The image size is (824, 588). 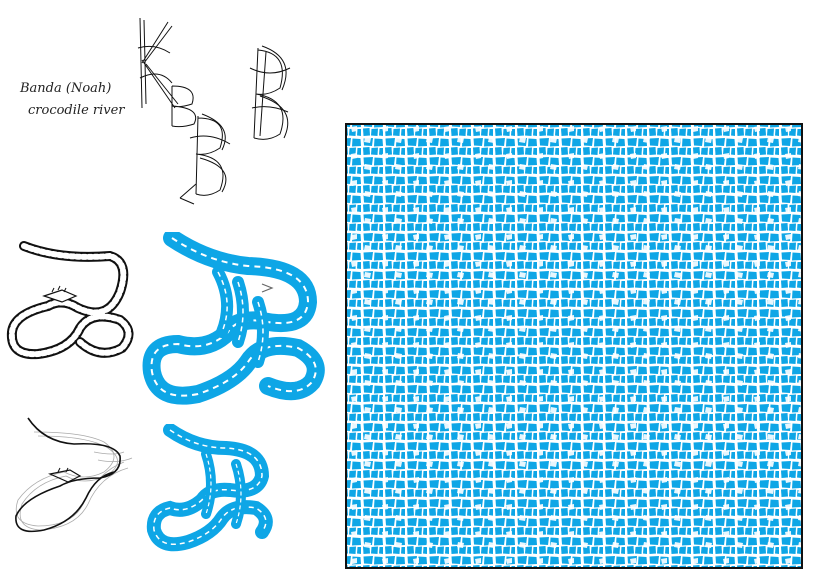 I want to click on mosaic-serpent-small, so click(x=211, y=489).